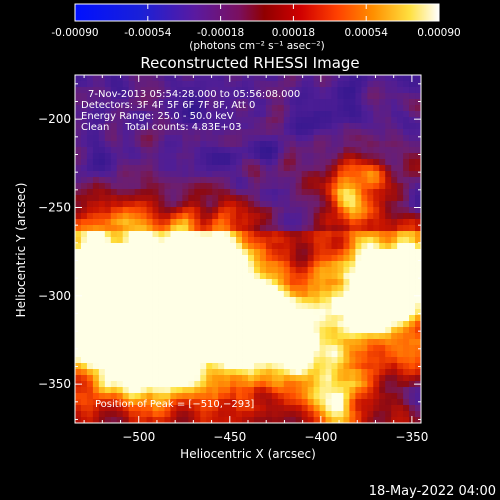  What do you see at coordinates (257, 12) in the screenshot?
I see `colorbar` at bounding box center [257, 12].